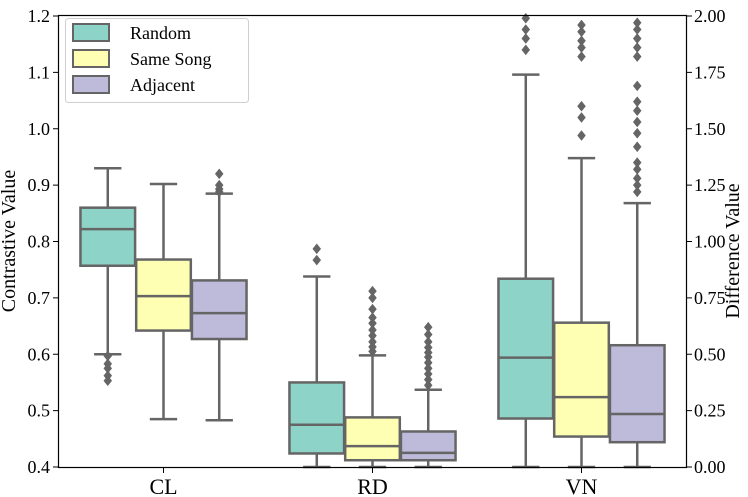 The image size is (748, 497). Describe the element at coordinates (39, 298) in the screenshot. I see `left-tick-label: 0.7` at that location.